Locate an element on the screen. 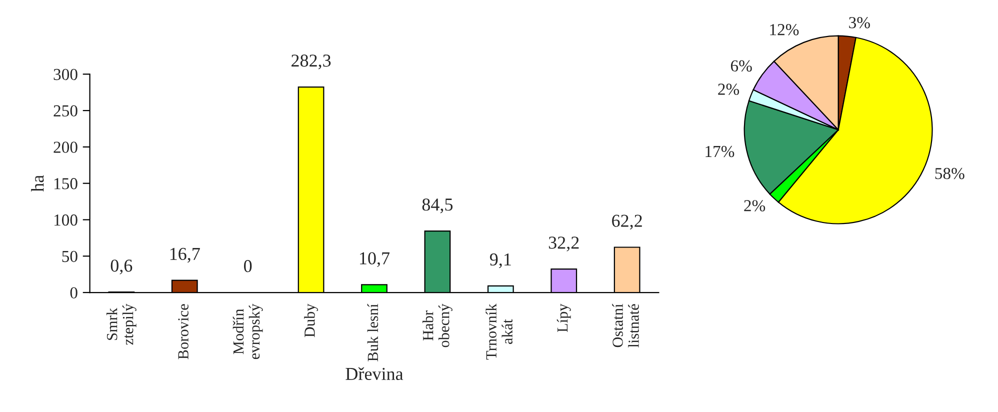  data-label: 3% is located at coordinates (859, 22).